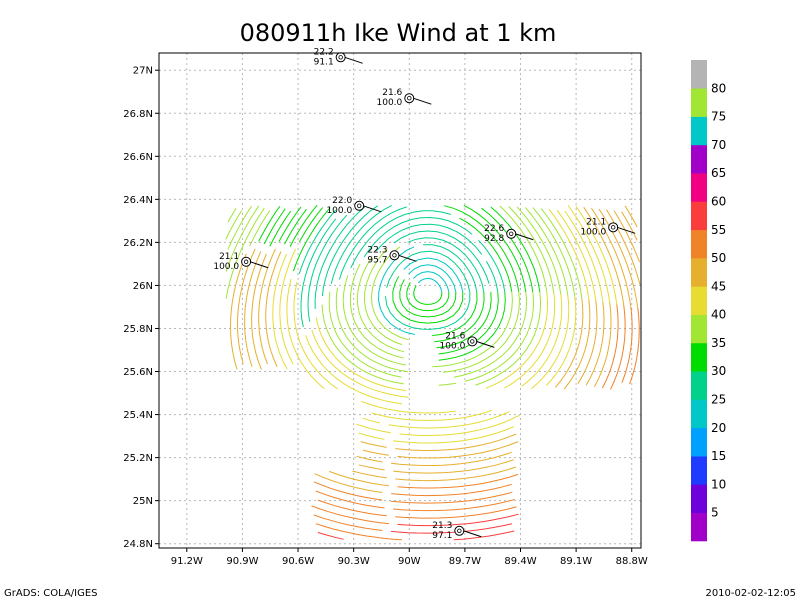 The width and height of the screenshot is (800, 600). I want to click on x-tick-label: 89.7W, so click(465, 561).